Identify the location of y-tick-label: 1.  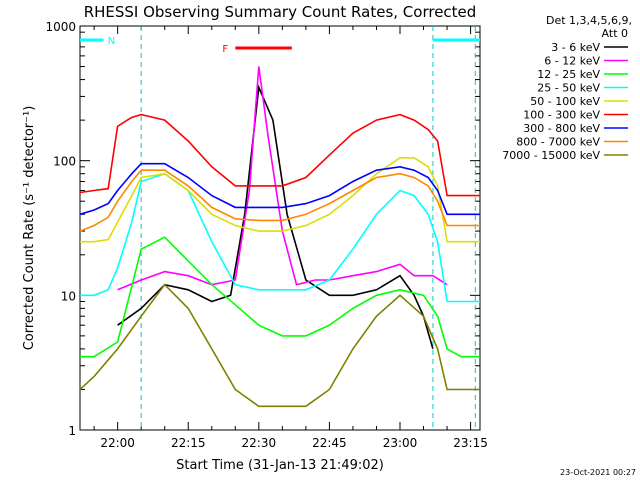
(72, 431).